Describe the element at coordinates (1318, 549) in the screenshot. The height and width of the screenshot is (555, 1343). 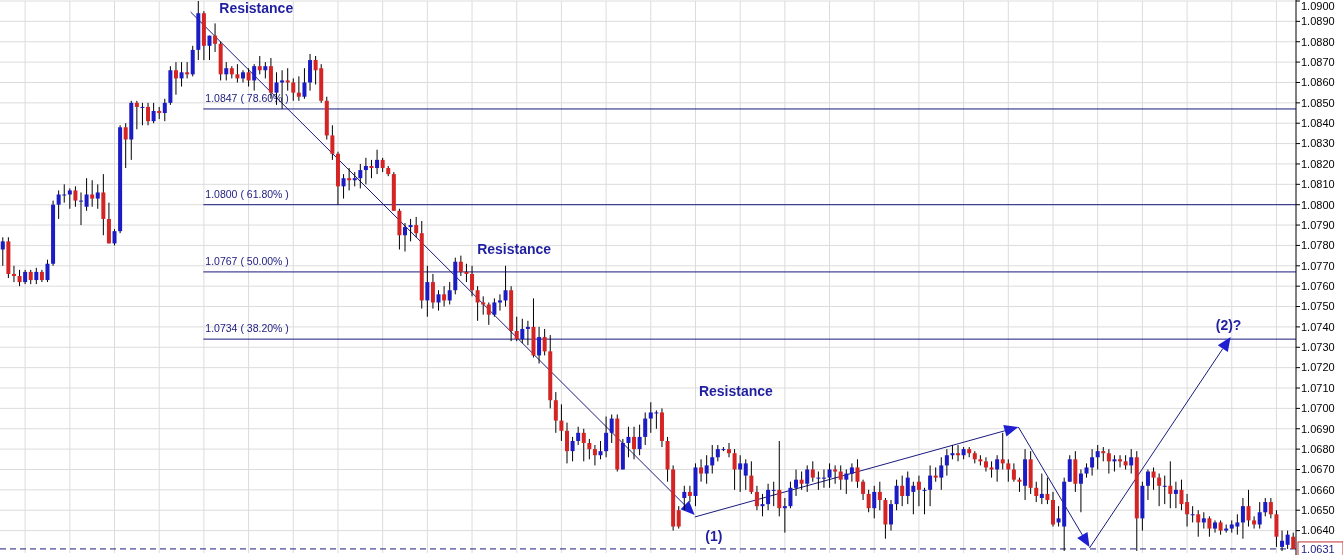
I see `ref-line-label: 1.0631` at that location.